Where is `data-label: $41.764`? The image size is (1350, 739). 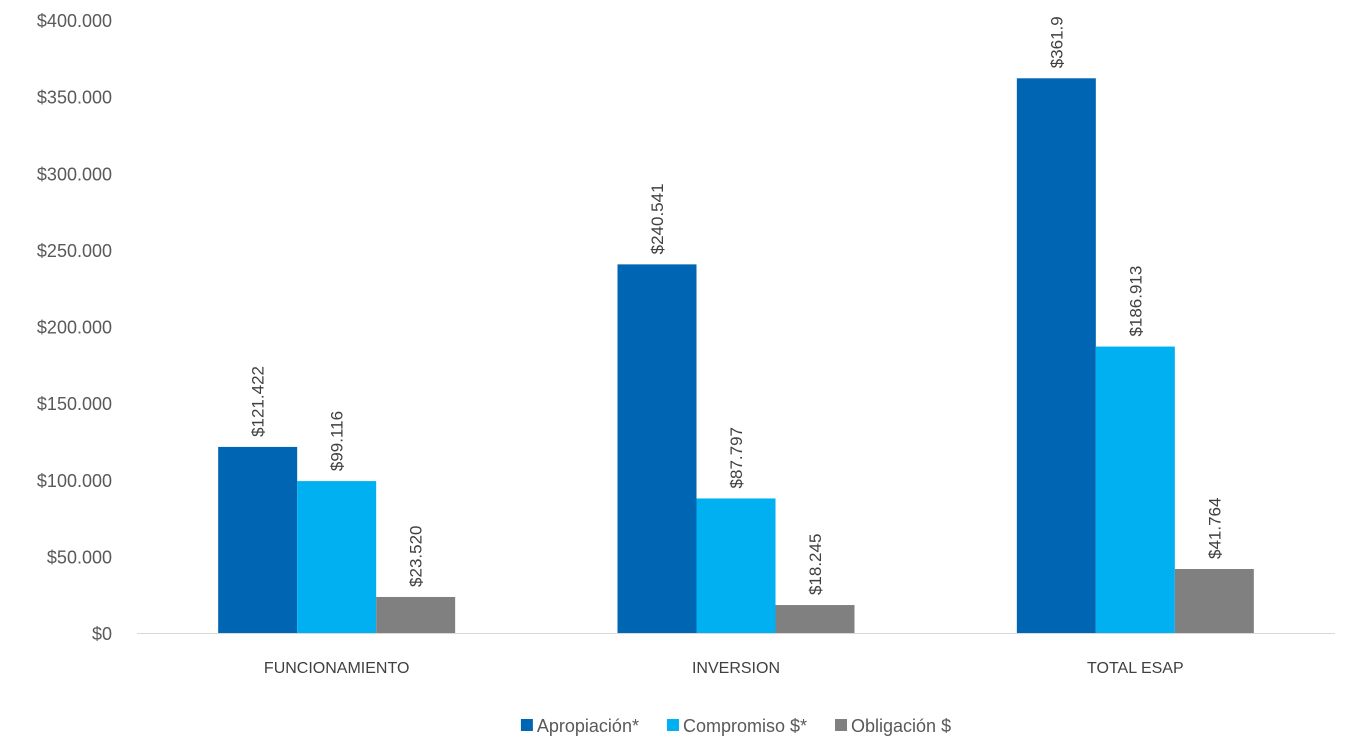 data-label: $41.764 is located at coordinates (1214, 528).